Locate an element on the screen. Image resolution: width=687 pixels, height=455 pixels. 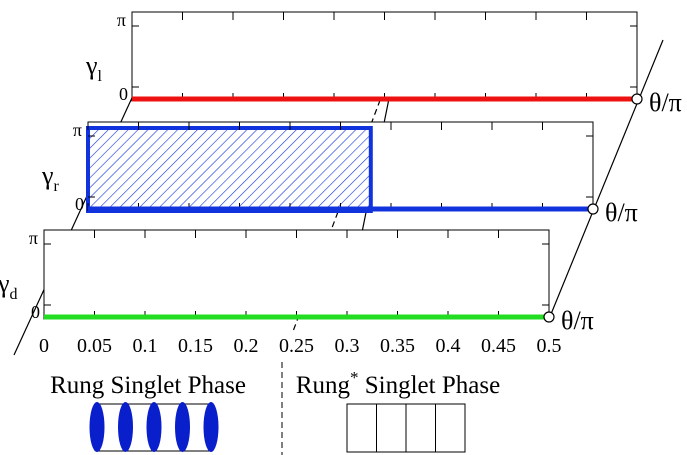
x-tick-label: 0.4 is located at coordinates (448, 346).